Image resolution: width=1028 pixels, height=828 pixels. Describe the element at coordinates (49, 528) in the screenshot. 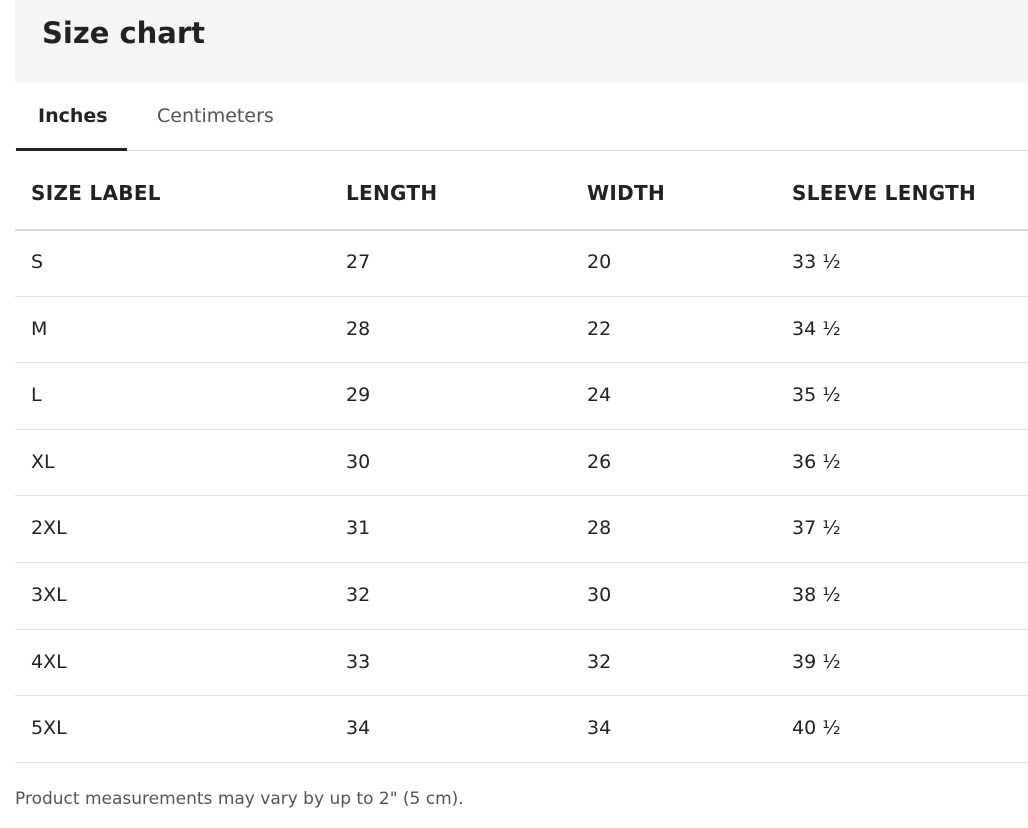

I see `table-cell: 2XL` at that location.